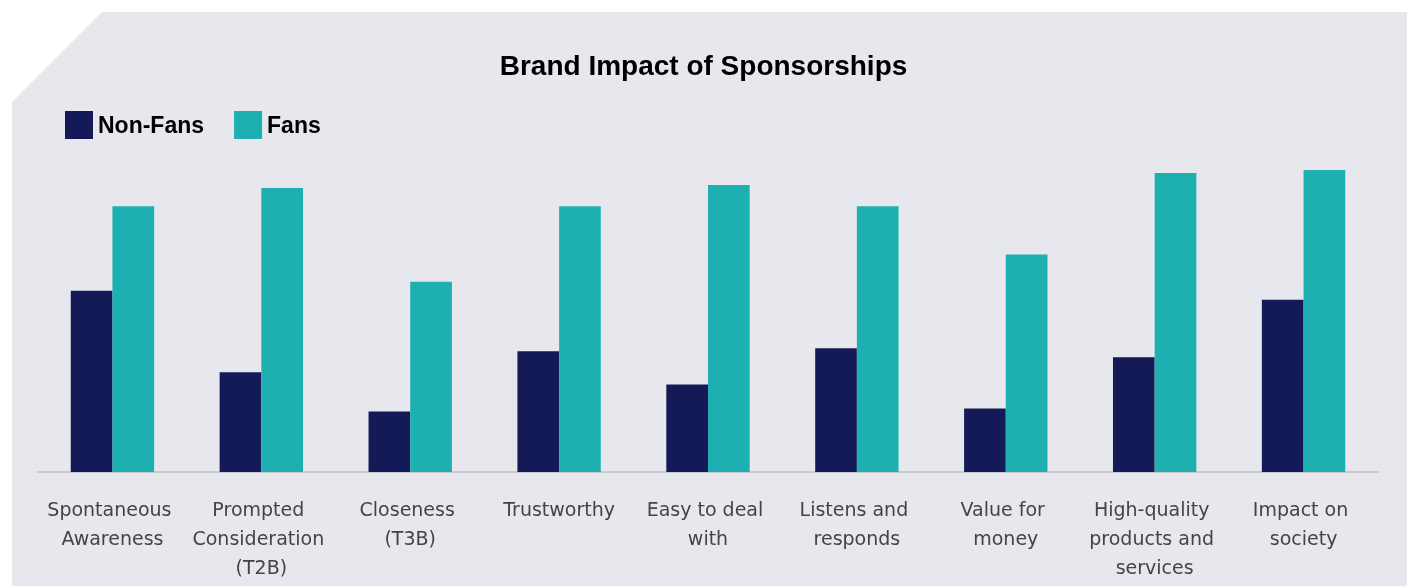  I want to click on x-tick-label: Prompted Consideration (T2B), so click(261, 537).